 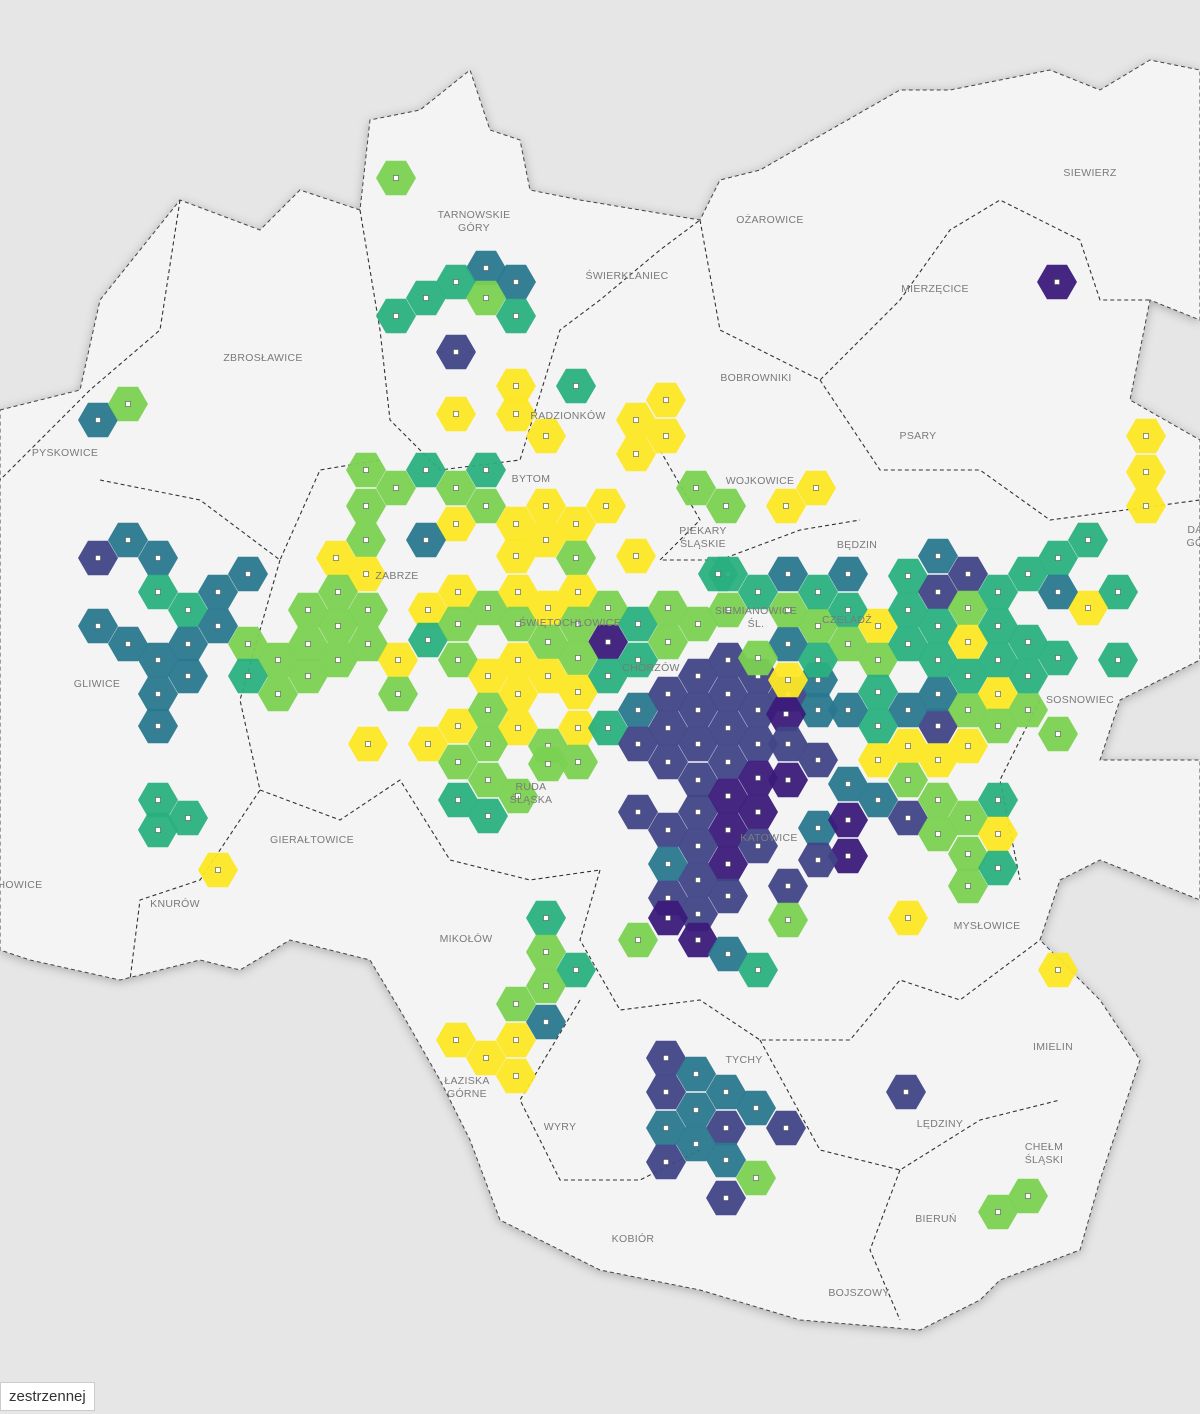 I want to click on place-label: SOSNOWIEC, so click(x=1080, y=700).